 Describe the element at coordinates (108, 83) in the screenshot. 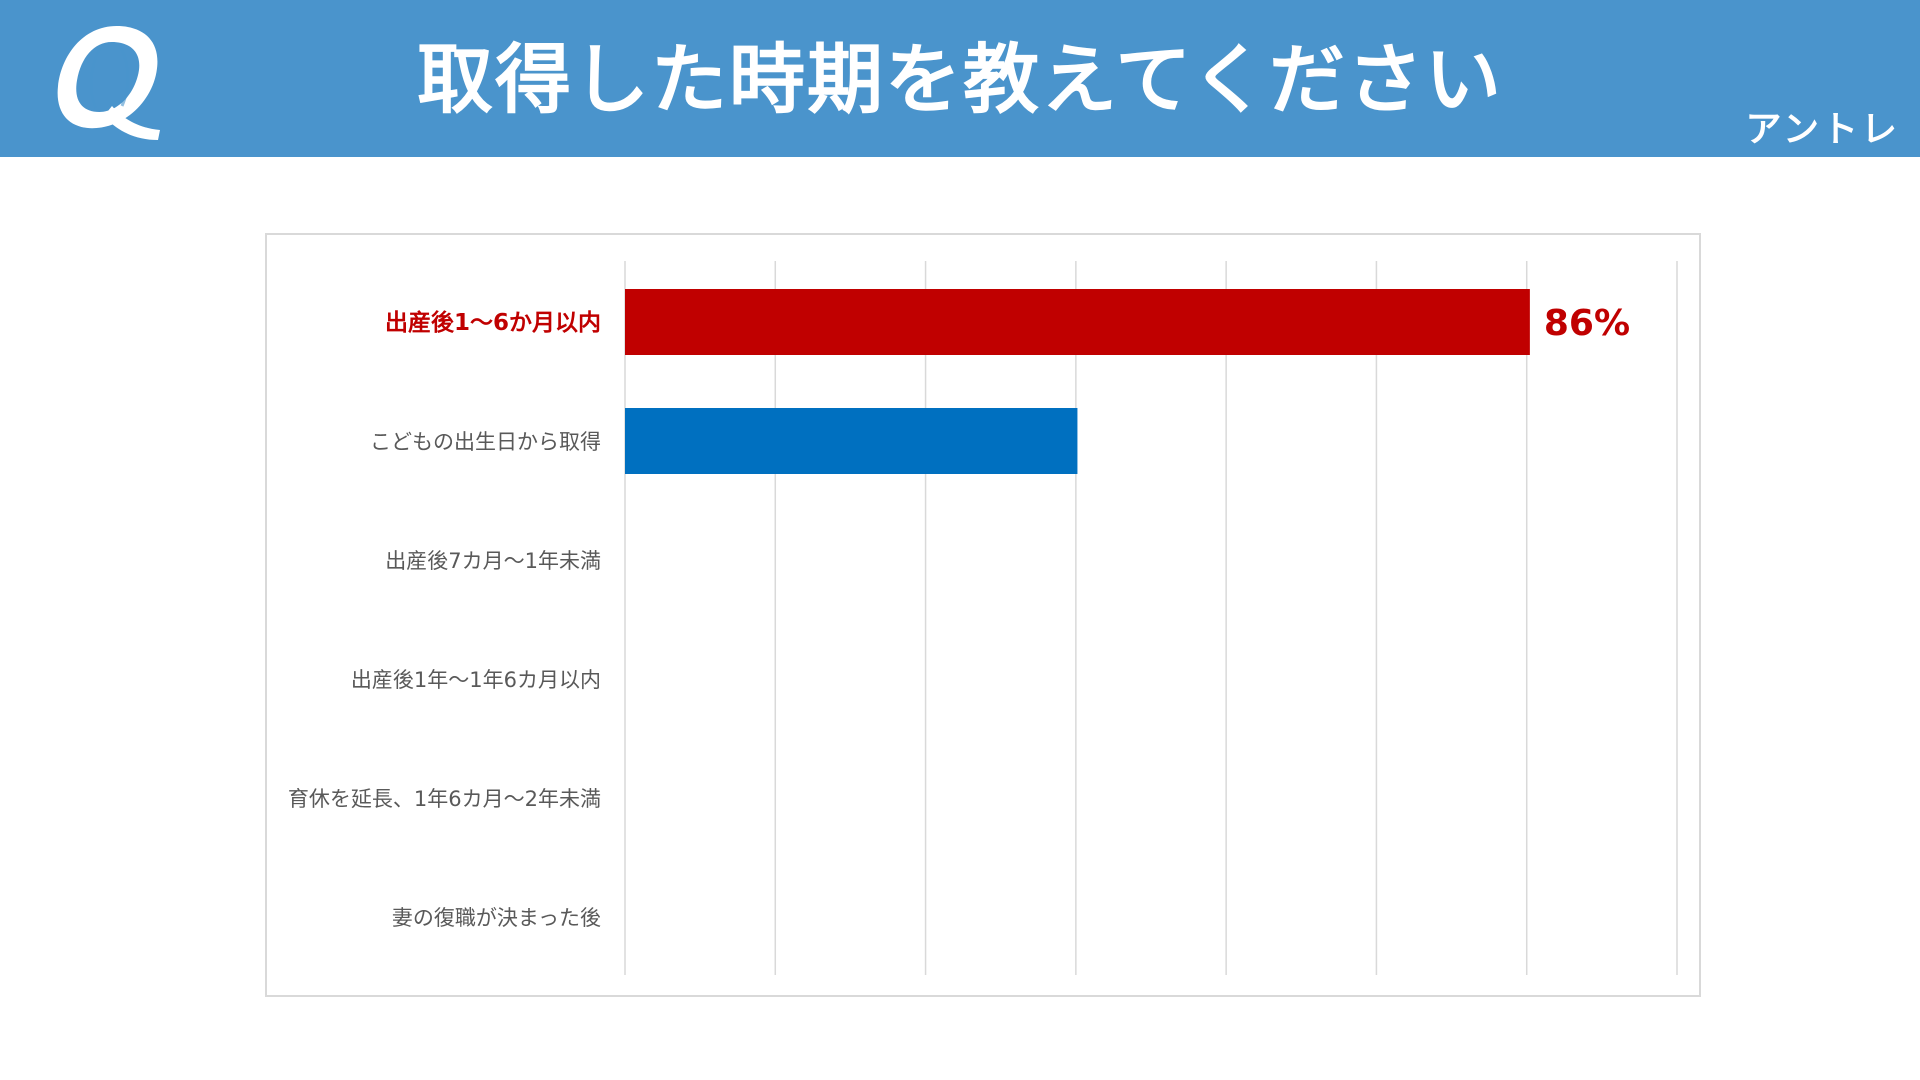

I see `q-letter-icon` at that location.